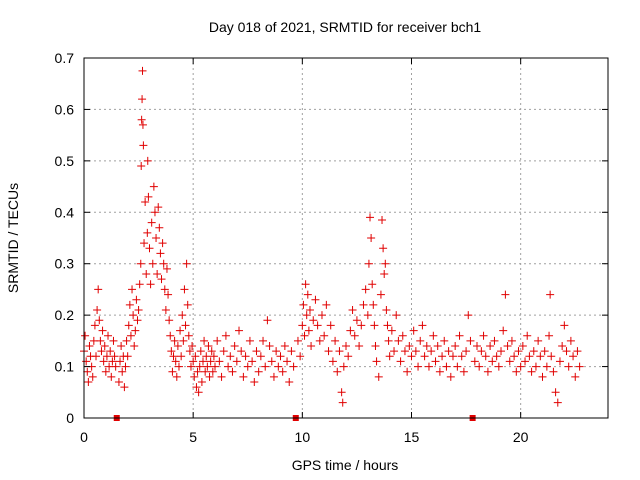 The image size is (640, 480). Describe the element at coordinates (65, 264) in the screenshot. I see `y-tick-label: 0.3` at that location.